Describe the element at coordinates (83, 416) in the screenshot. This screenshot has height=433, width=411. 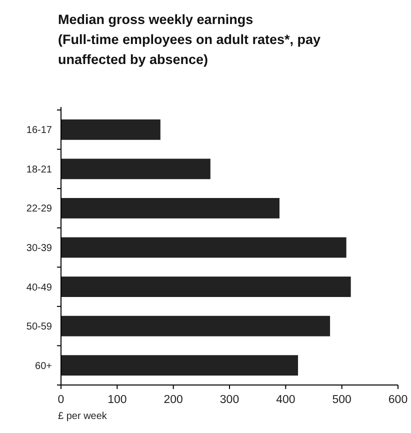
I see `x-axis-title: £ per week` at that location.